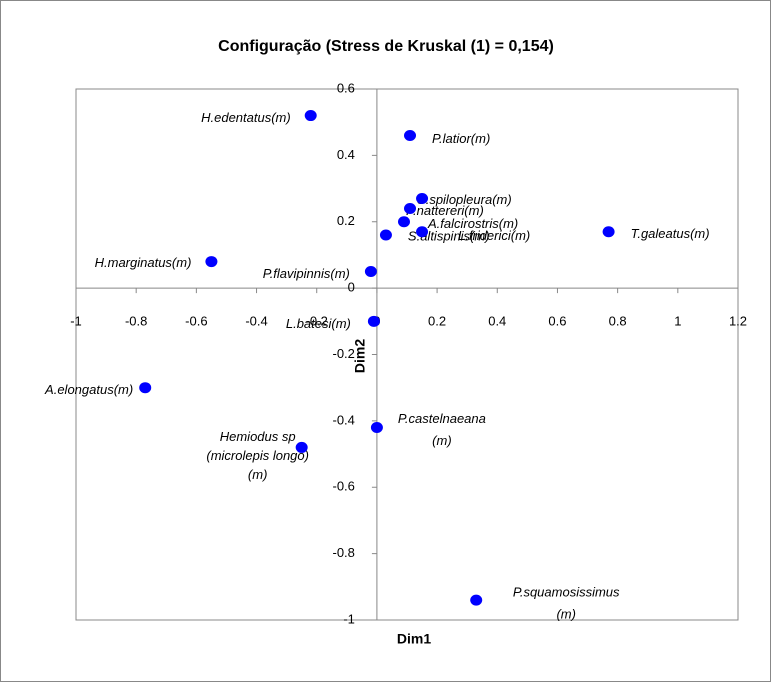 Image resolution: width=771 pixels, height=682 pixels. What do you see at coordinates (344, 353) in the screenshot?
I see `y-tick-label: -0.2` at bounding box center [344, 353].